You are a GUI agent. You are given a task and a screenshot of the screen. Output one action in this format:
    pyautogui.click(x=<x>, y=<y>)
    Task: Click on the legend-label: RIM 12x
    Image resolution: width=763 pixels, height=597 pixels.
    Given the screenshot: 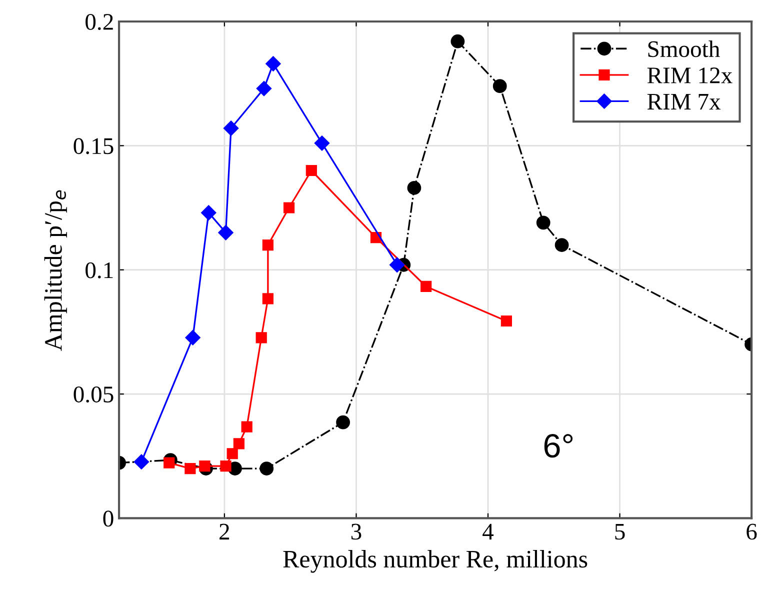 What is the action you would take?
    pyautogui.click(x=689, y=76)
    